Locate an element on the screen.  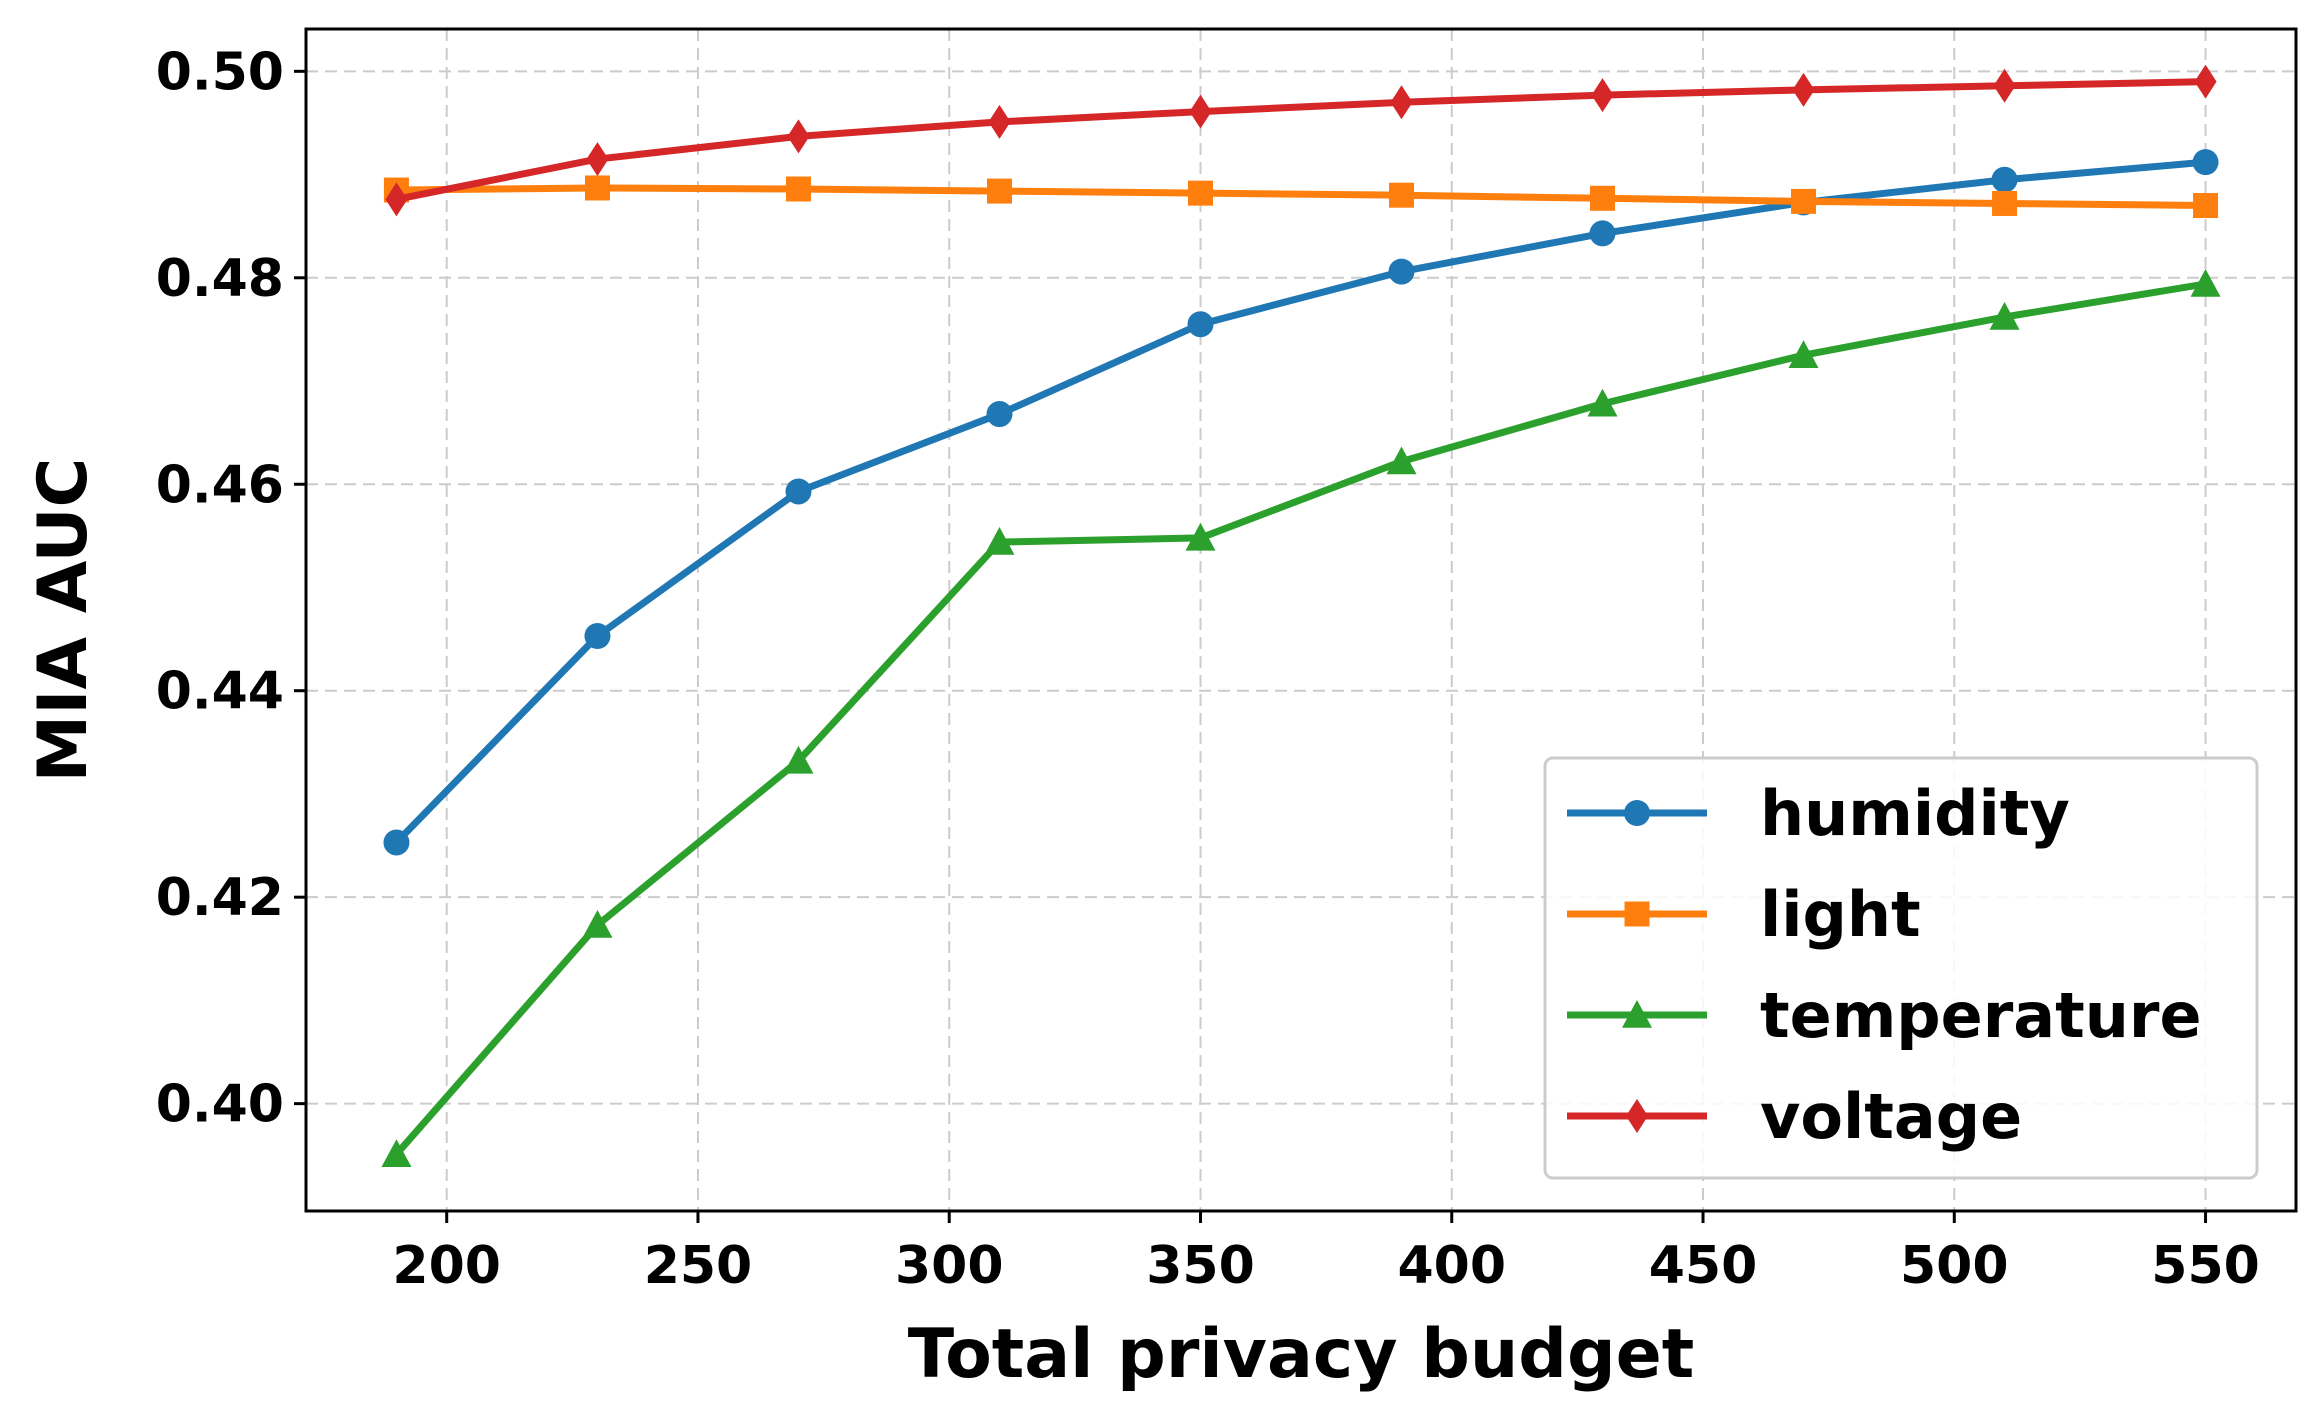
x-tick-label: 450 is located at coordinates (1703, 1266).